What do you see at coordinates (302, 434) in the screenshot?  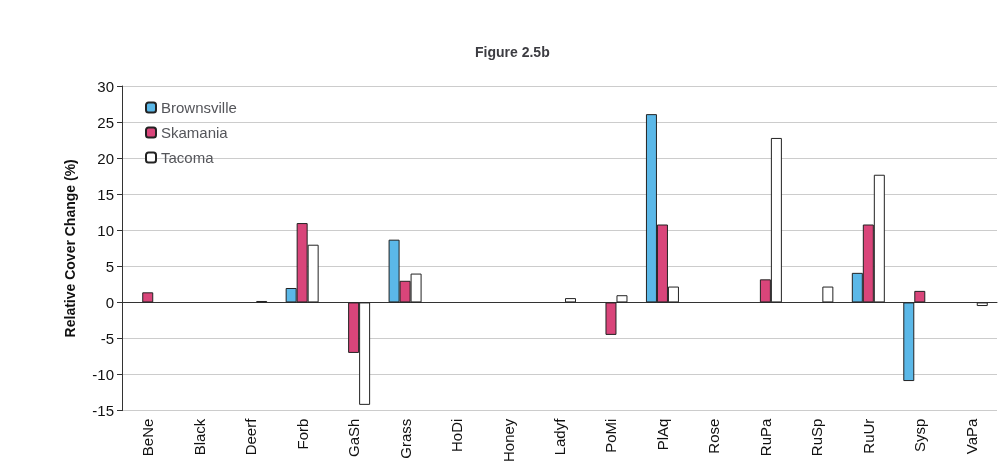 I see `x-tick-label: Forb` at bounding box center [302, 434].